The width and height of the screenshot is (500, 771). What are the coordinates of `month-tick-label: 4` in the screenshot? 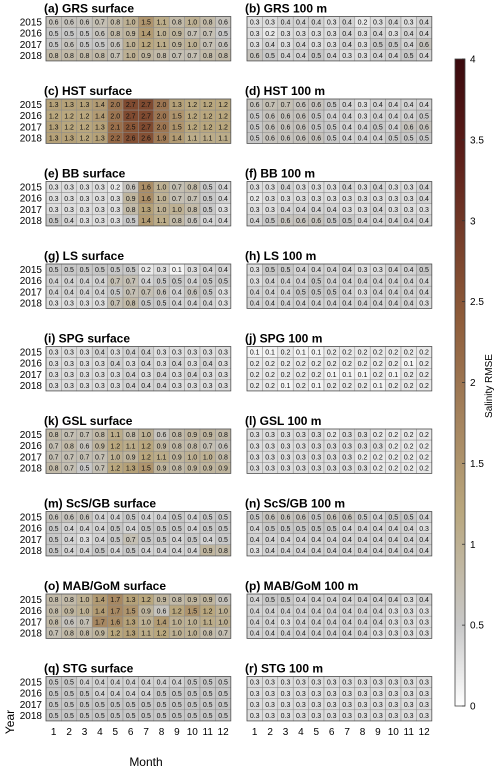 It's located at (100, 732).